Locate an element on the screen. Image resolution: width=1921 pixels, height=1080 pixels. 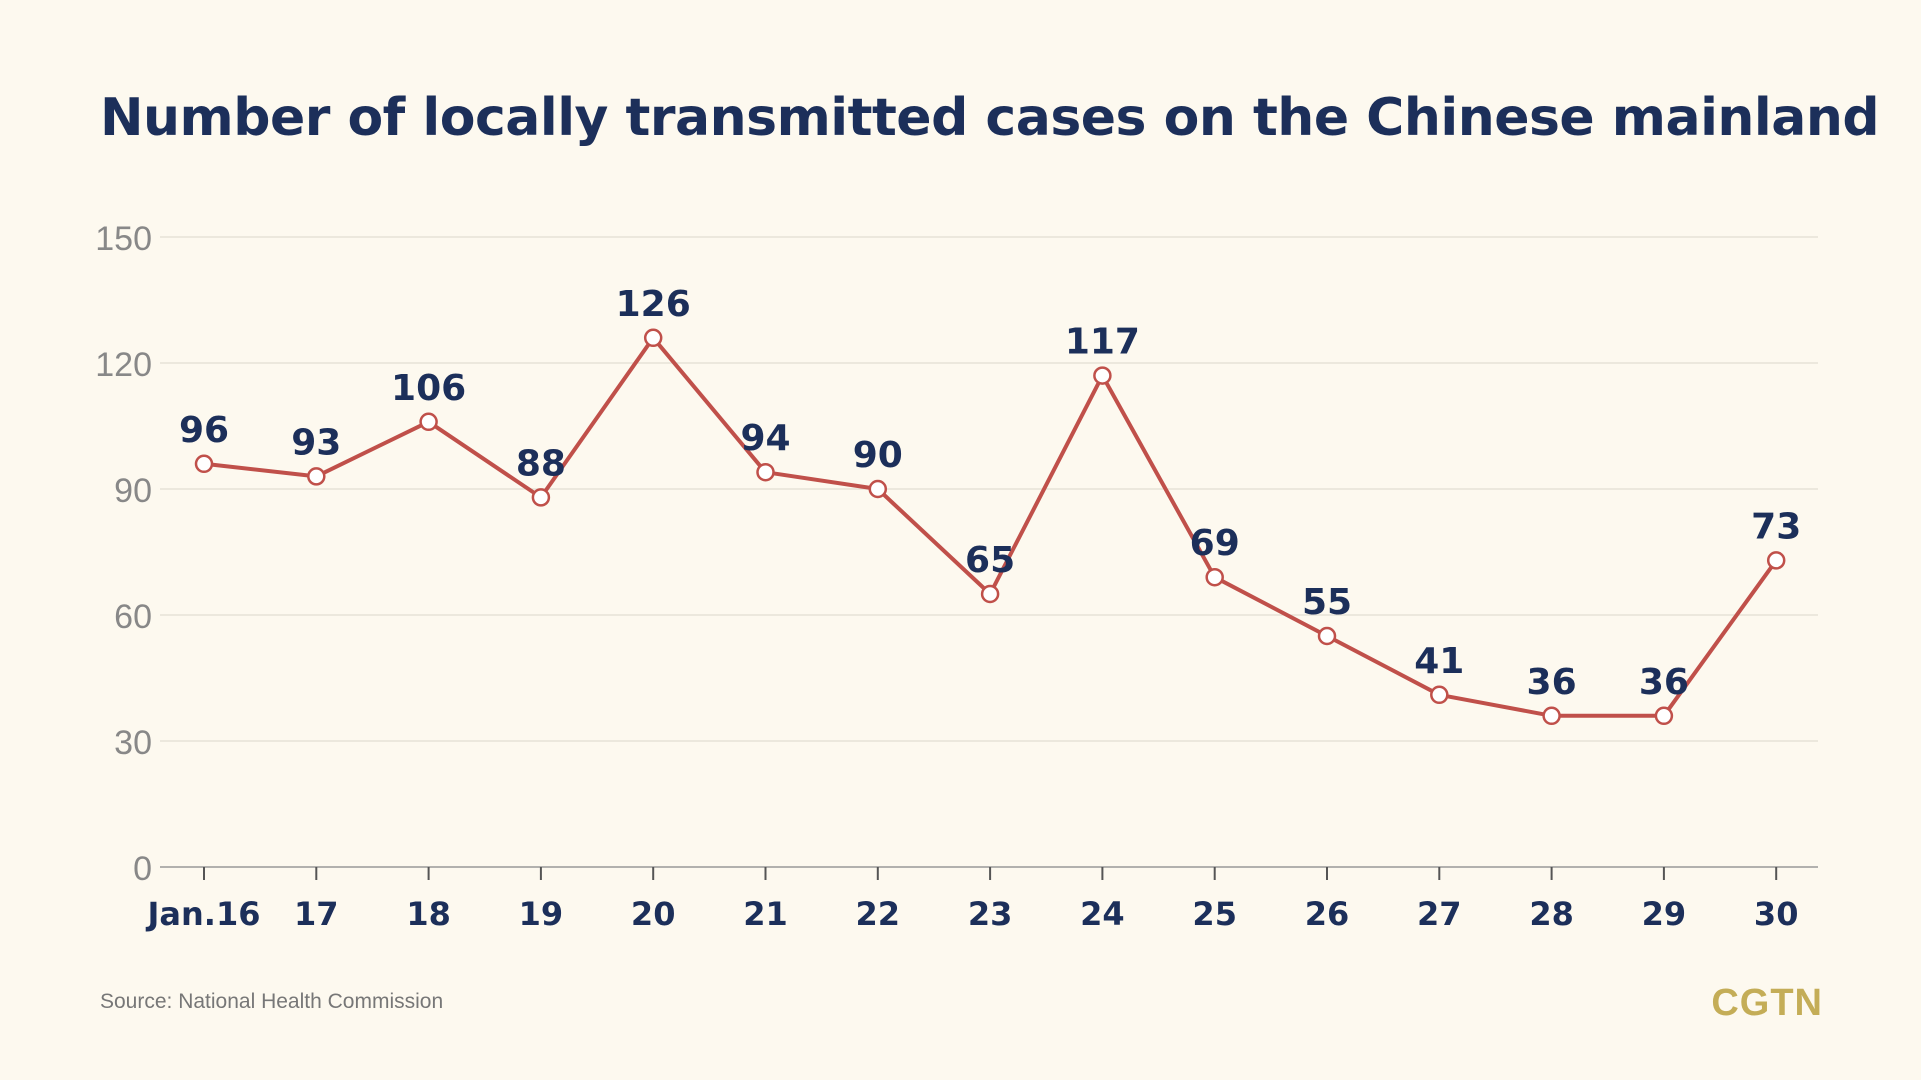
data-label: 94 is located at coordinates (765, 438).